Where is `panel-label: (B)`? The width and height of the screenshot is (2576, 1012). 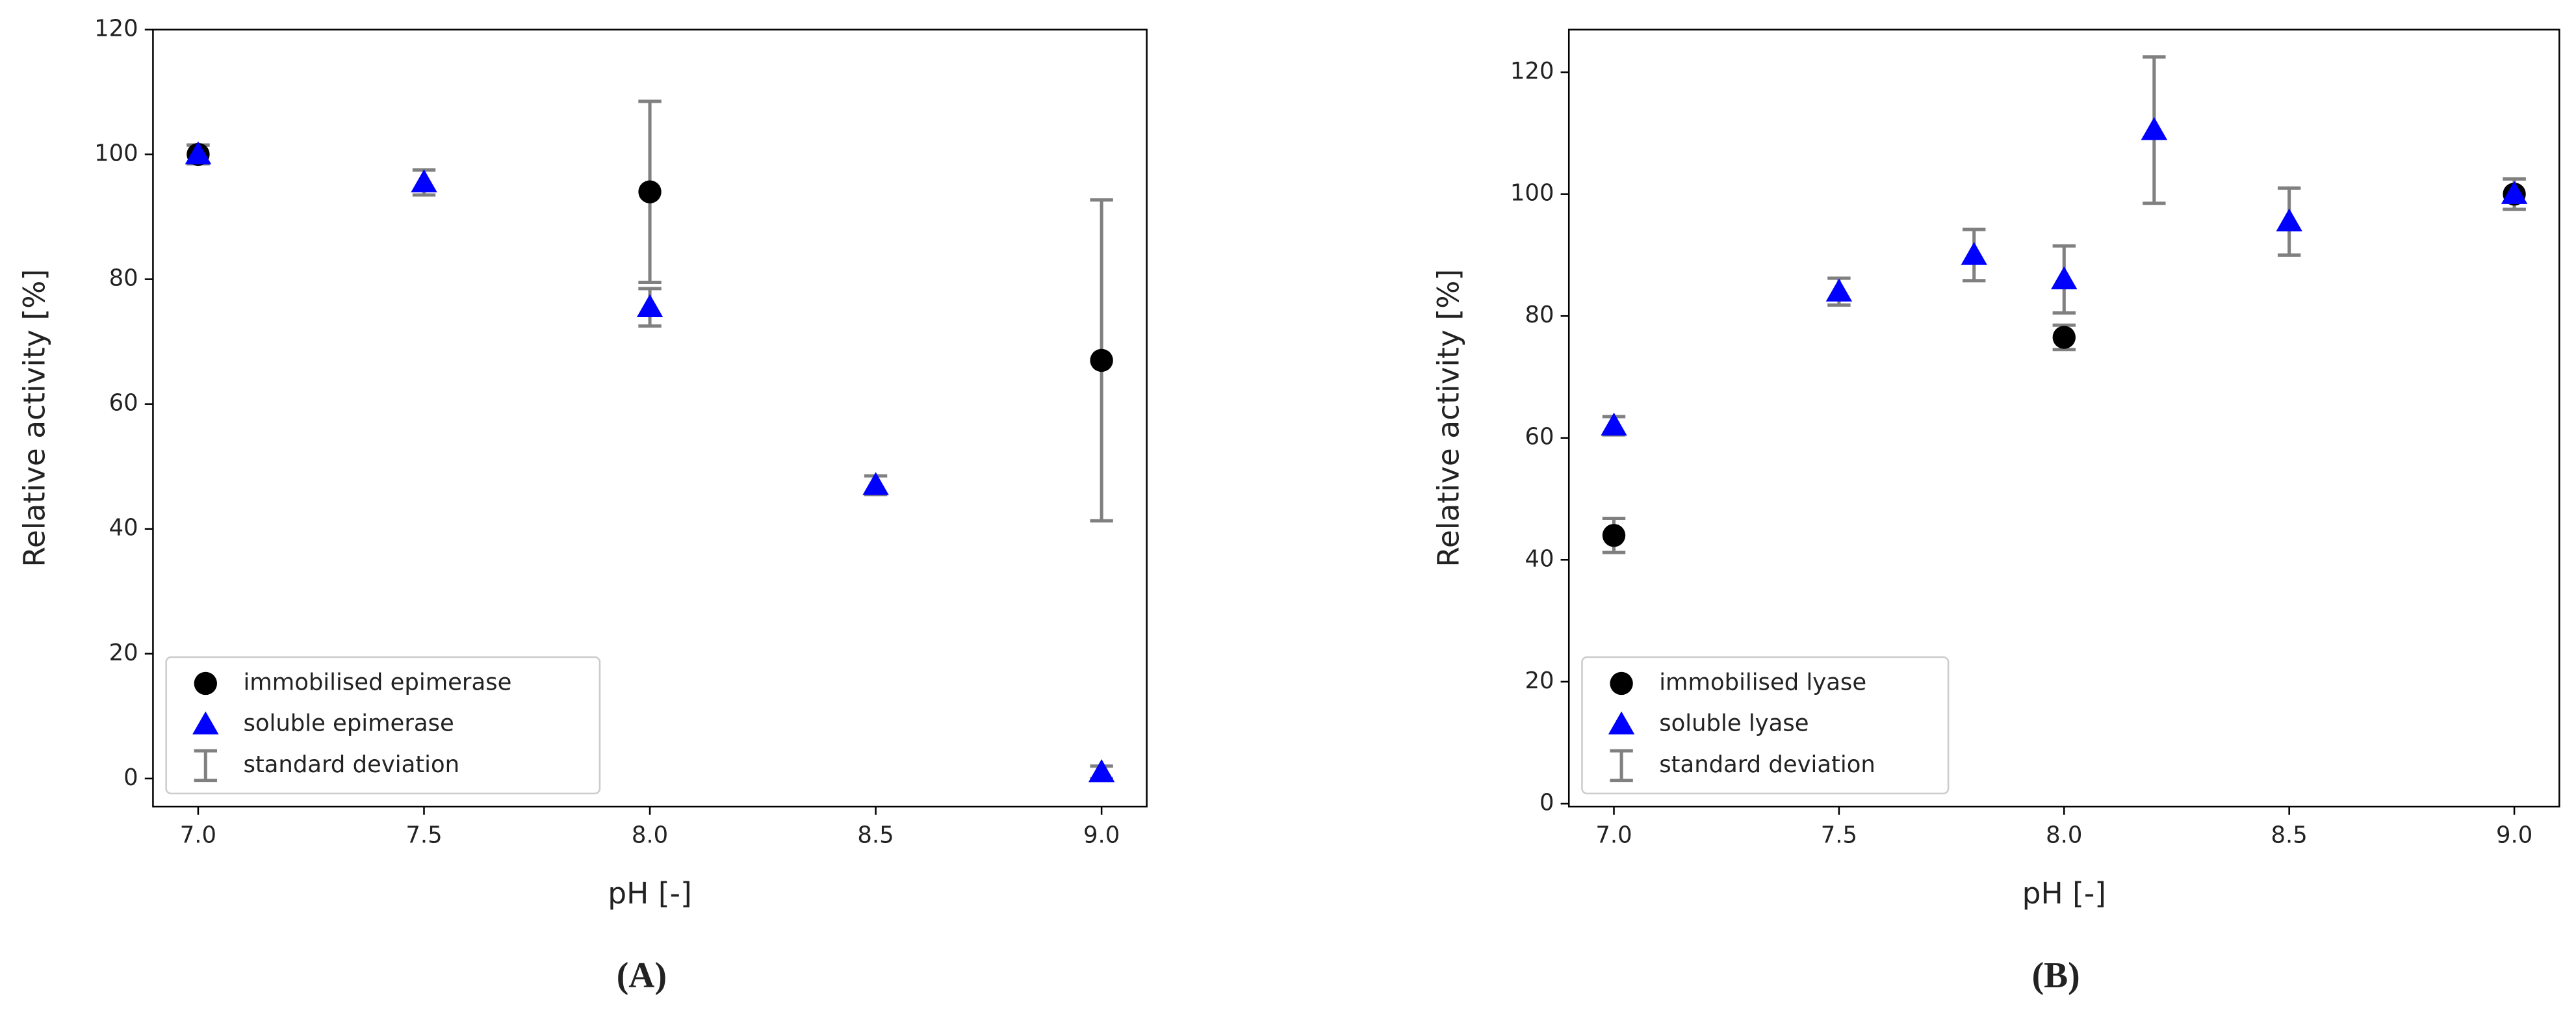 panel-label: (B) is located at coordinates (2056, 976).